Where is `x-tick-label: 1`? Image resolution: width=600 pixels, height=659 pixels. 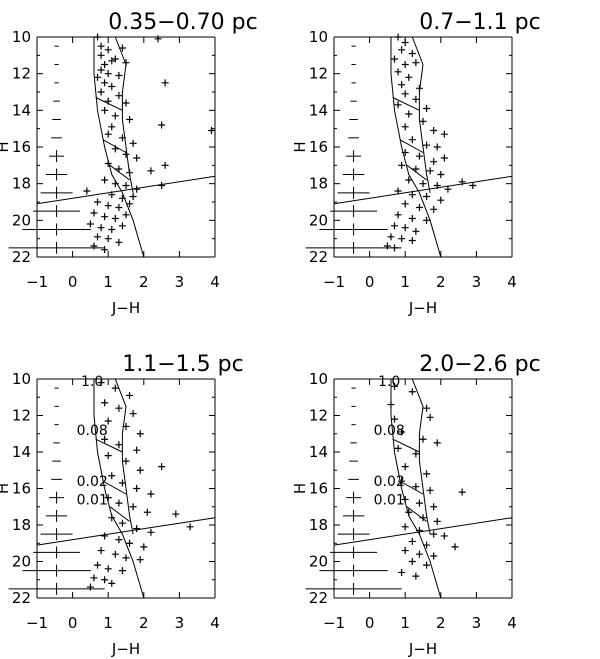 x-tick-label: 1 is located at coordinates (108, 623).